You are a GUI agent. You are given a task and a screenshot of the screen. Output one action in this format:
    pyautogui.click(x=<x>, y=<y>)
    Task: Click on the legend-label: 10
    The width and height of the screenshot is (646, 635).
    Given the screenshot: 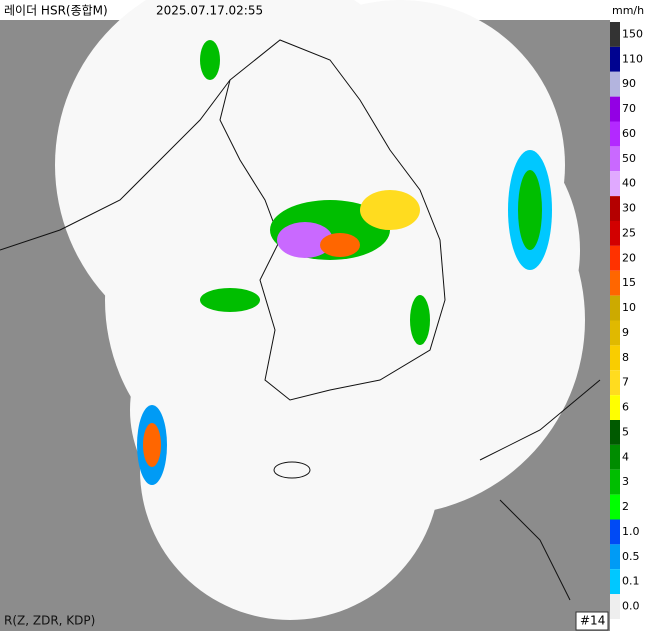 What is the action you would take?
    pyautogui.click(x=629, y=307)
    